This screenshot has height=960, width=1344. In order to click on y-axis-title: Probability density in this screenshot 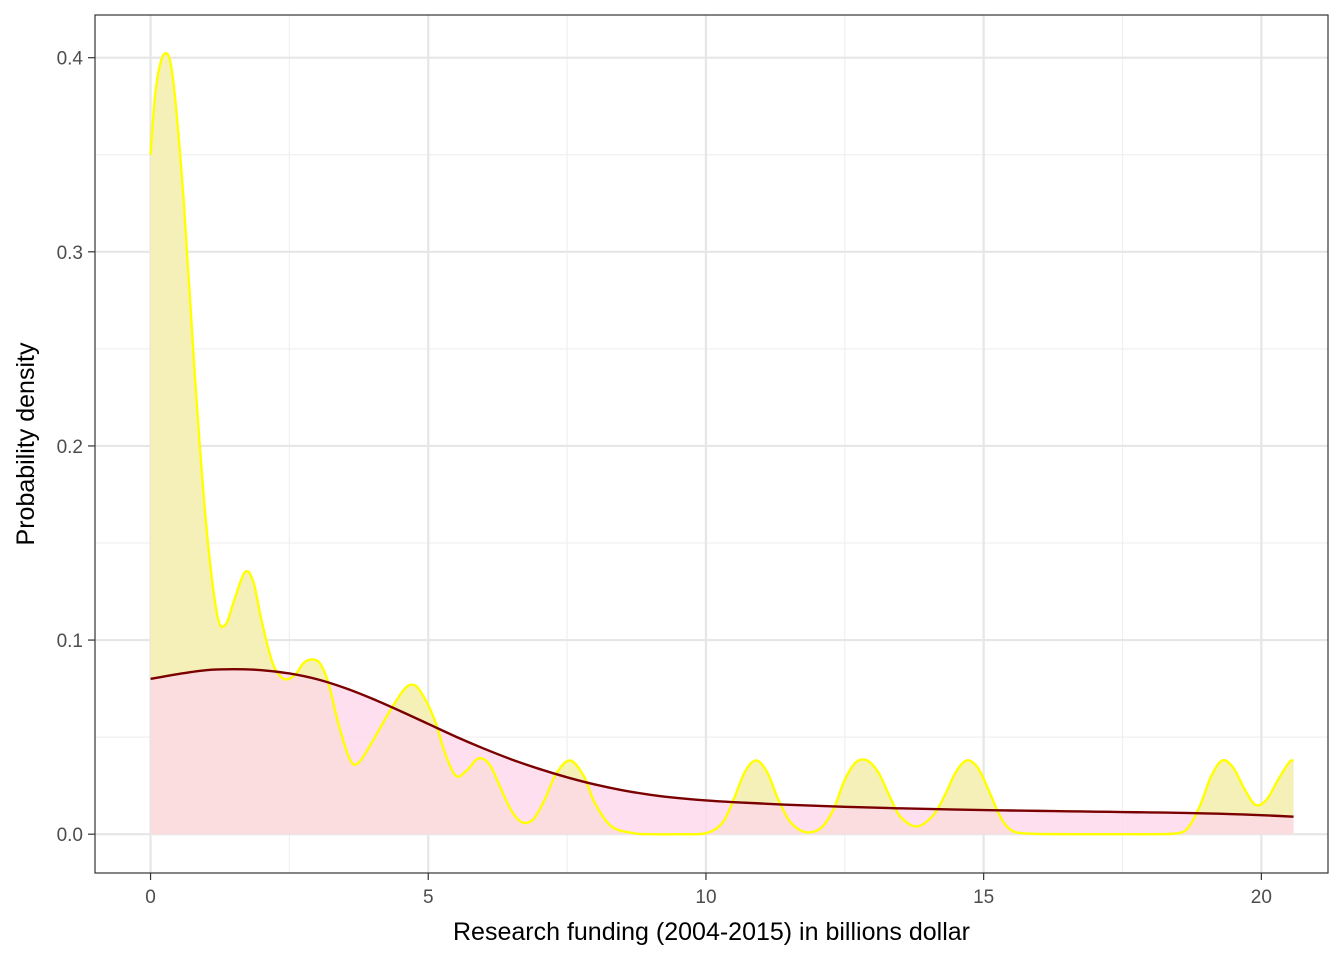, I will do `click(26, 443)`.